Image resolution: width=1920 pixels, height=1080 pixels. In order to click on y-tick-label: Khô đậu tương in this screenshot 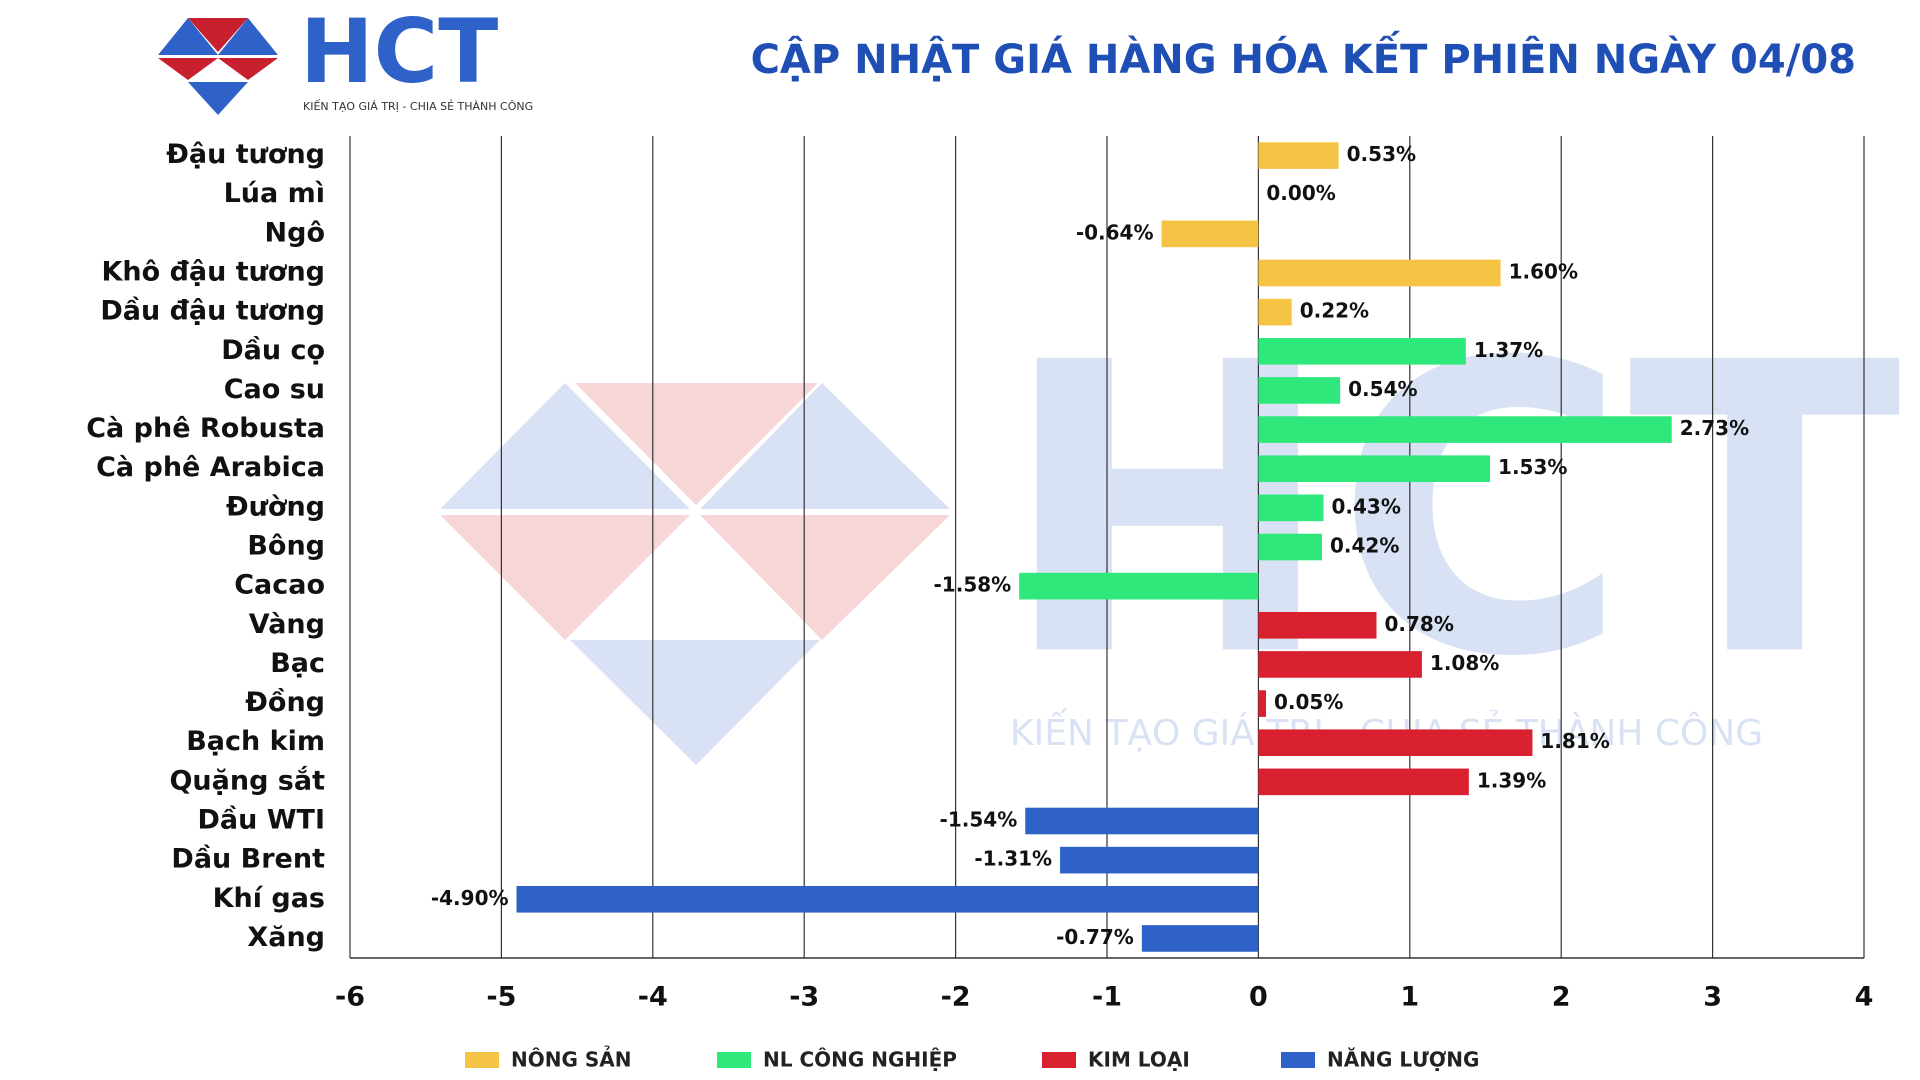, I will do `click(214, 272)`.